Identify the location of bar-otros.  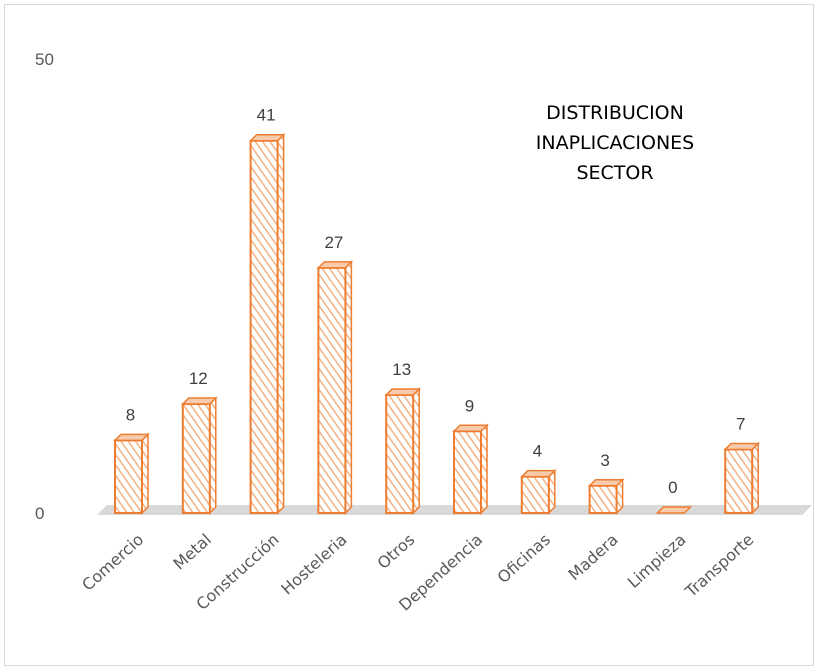
(403, 451).